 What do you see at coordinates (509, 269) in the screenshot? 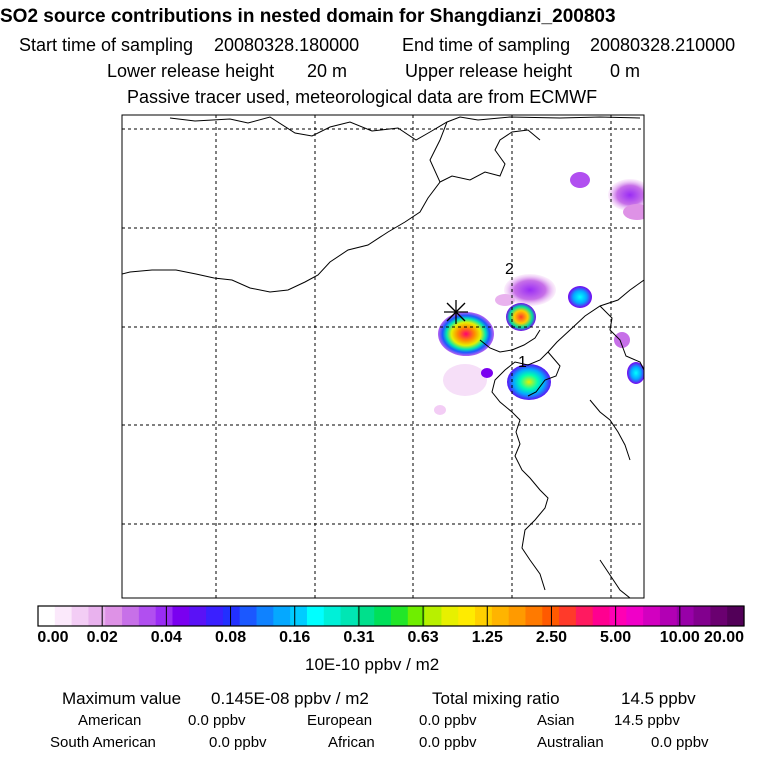
I see `site-label-2: 2` at bounding box center [509, 269].